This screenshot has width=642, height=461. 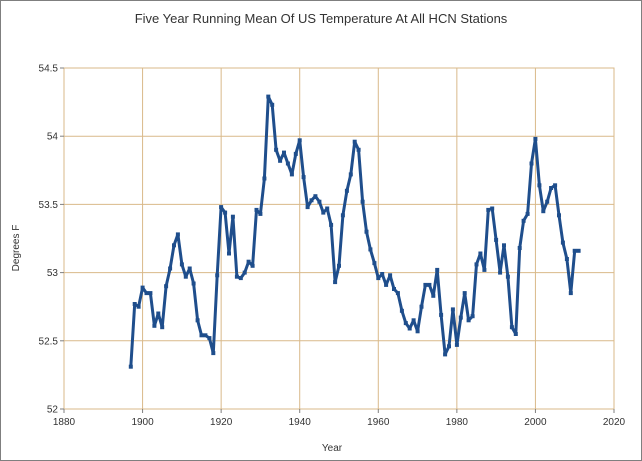 I want to click on x-tick-label: 2020, so click(x=614, y=422).